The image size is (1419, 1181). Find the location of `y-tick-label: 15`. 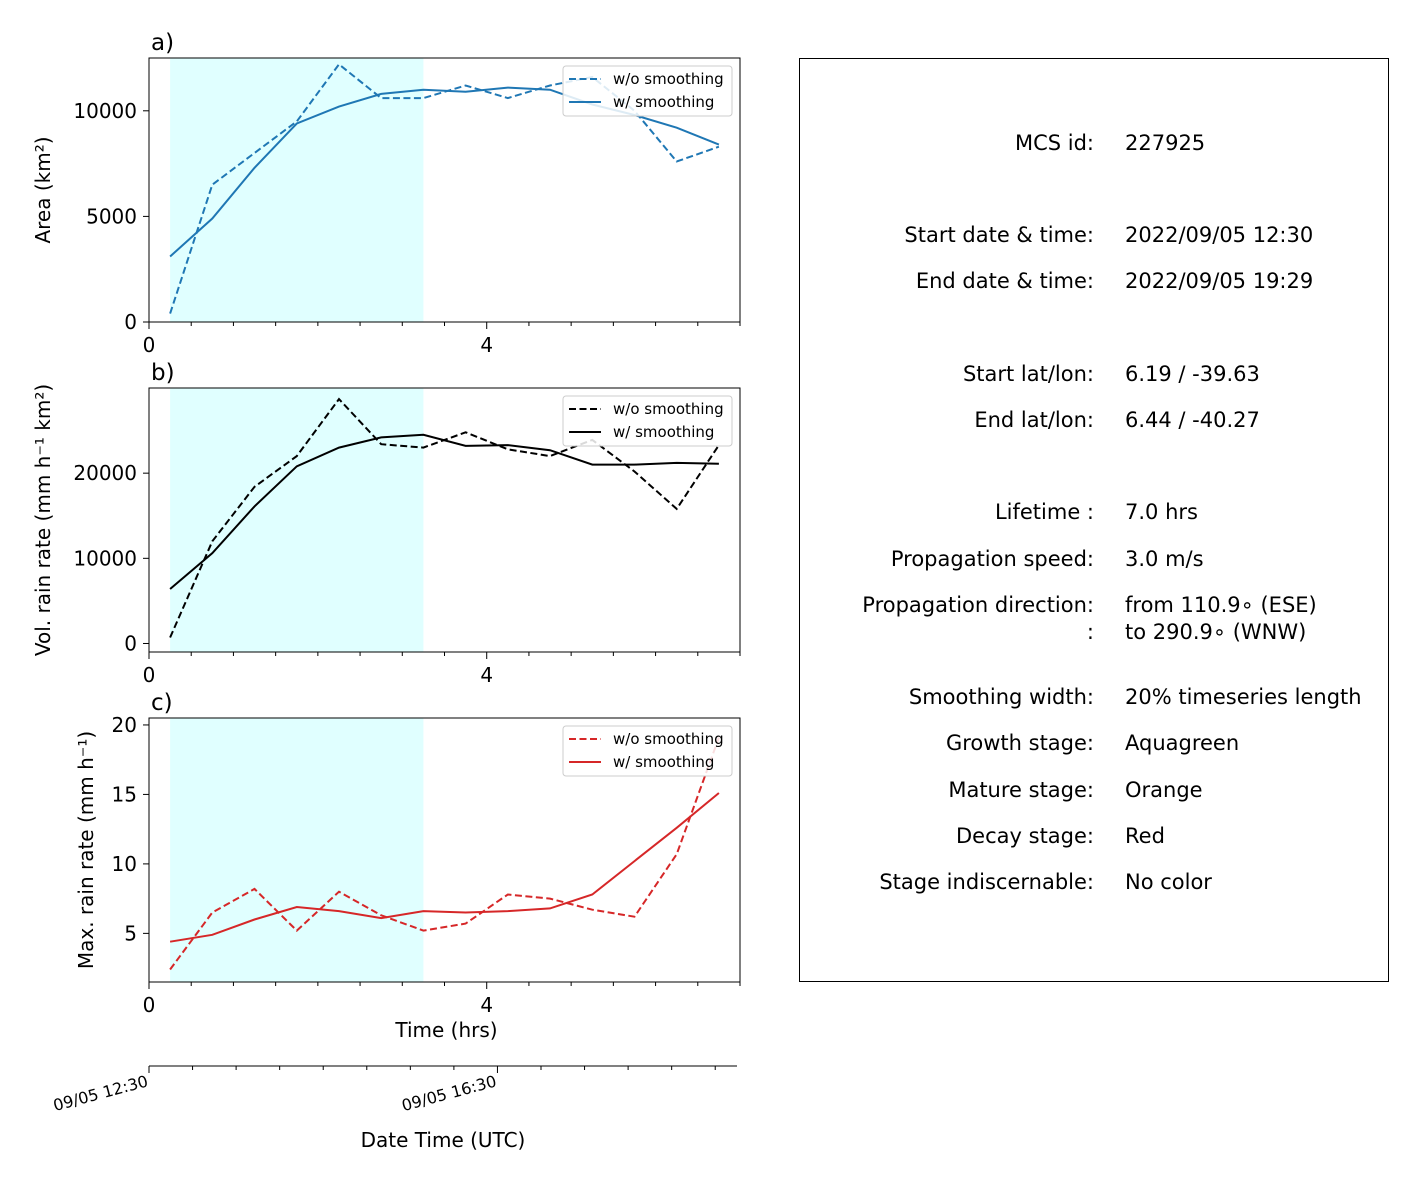

y-tick-label: 15 is located at coordinates (124, 794).